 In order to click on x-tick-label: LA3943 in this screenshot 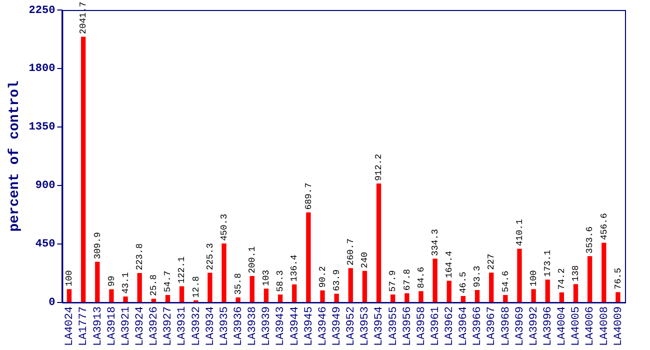, I will do `click(281, 326)`.